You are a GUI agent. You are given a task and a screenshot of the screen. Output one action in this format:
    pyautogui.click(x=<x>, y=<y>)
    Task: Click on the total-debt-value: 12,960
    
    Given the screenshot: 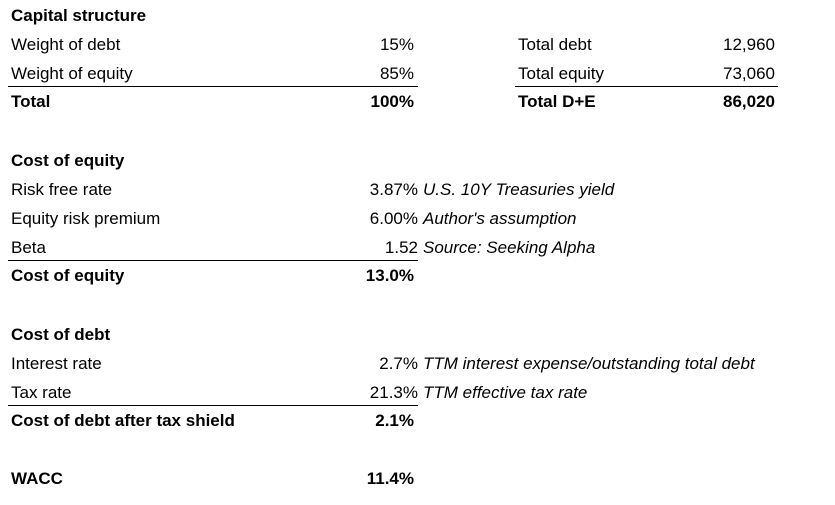 What is the action you would take?
    pyautogui.click(x=749, y=44)
    